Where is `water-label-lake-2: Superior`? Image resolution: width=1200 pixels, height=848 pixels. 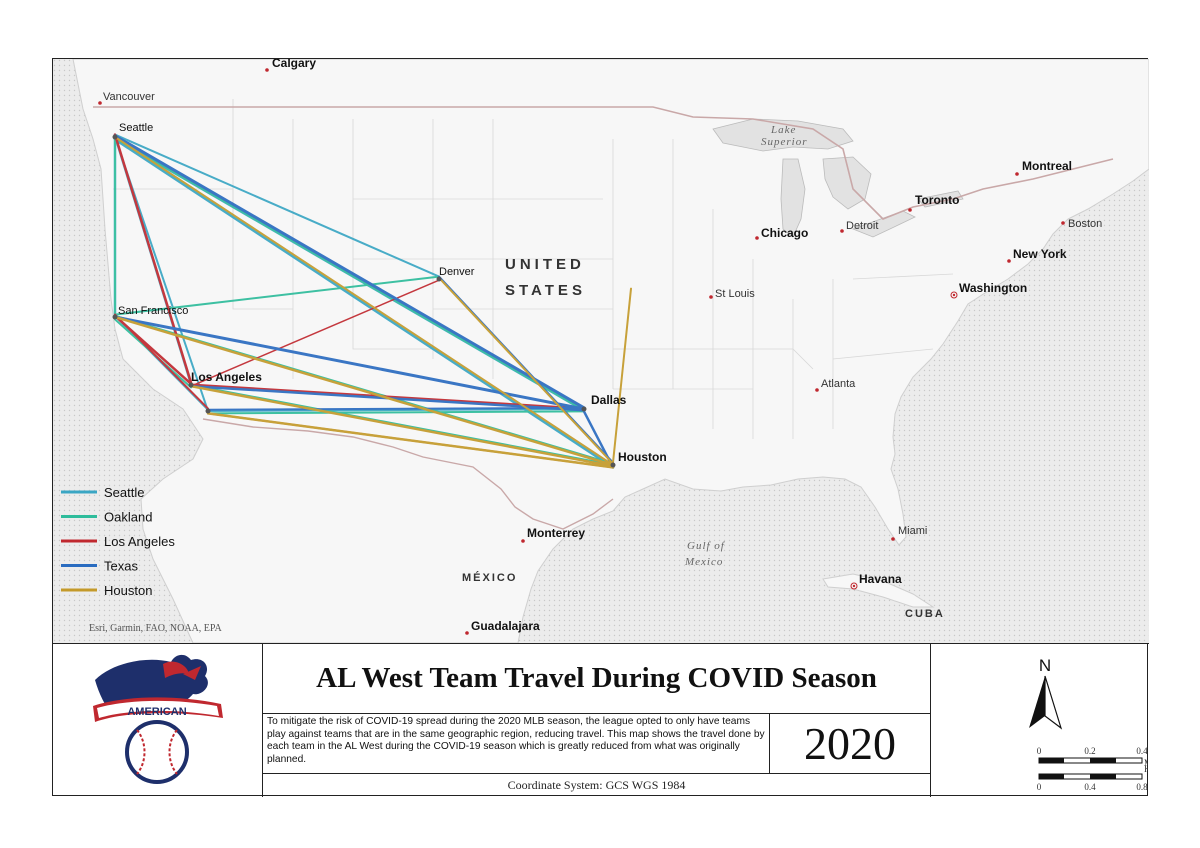 water-label-lake-2: Superior is located at coordinates (784, 142).